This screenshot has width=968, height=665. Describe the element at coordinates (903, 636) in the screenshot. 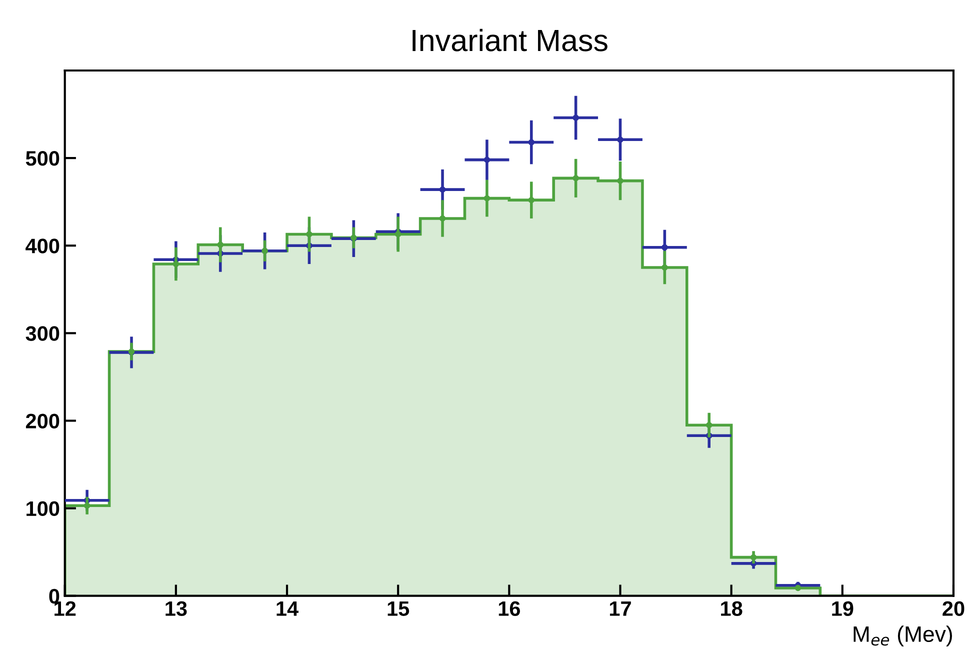

I see `x-axis-title: M$_{ee}$ (Mev)` at that location.